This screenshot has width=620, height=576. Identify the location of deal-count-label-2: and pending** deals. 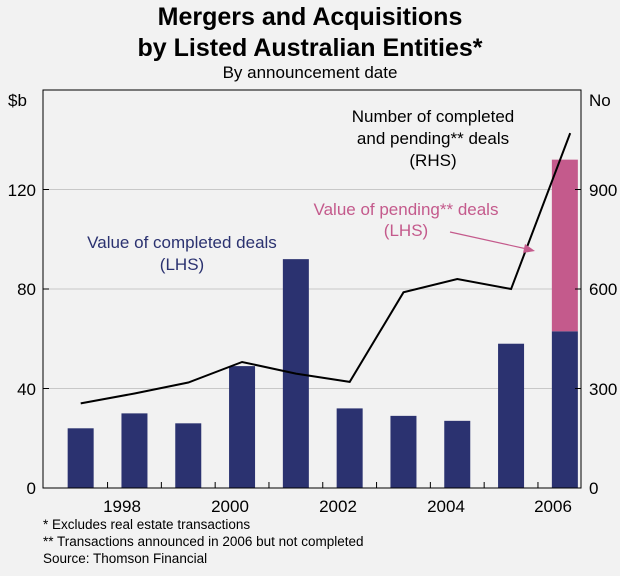
(433, 138).